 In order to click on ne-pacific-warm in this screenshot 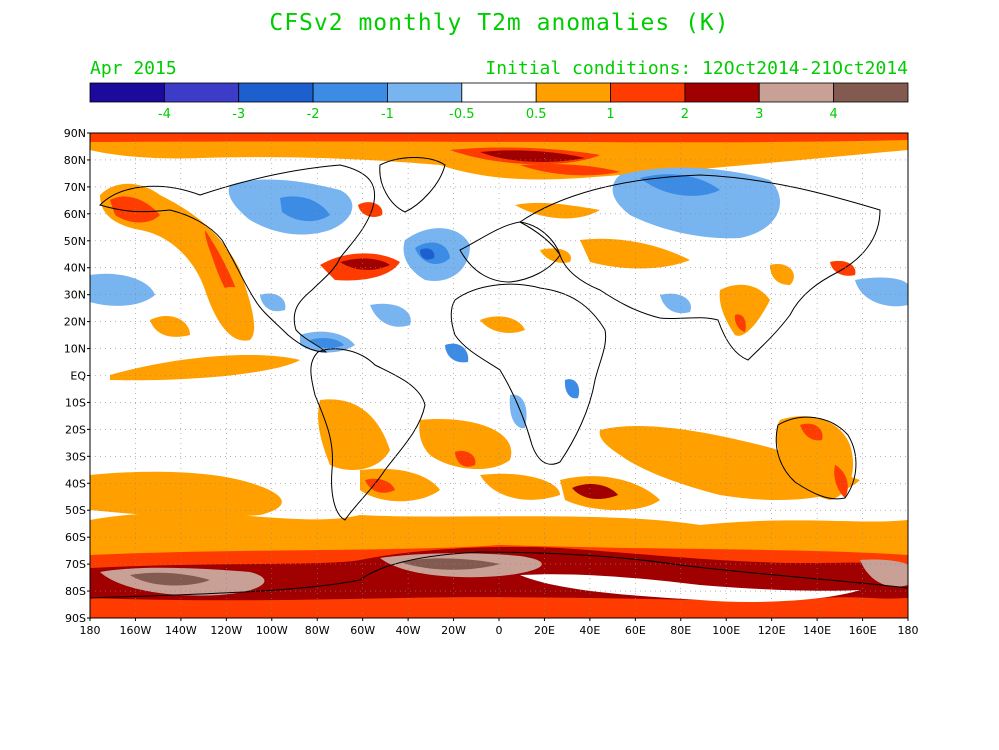, I will do `click(177, 262)`.